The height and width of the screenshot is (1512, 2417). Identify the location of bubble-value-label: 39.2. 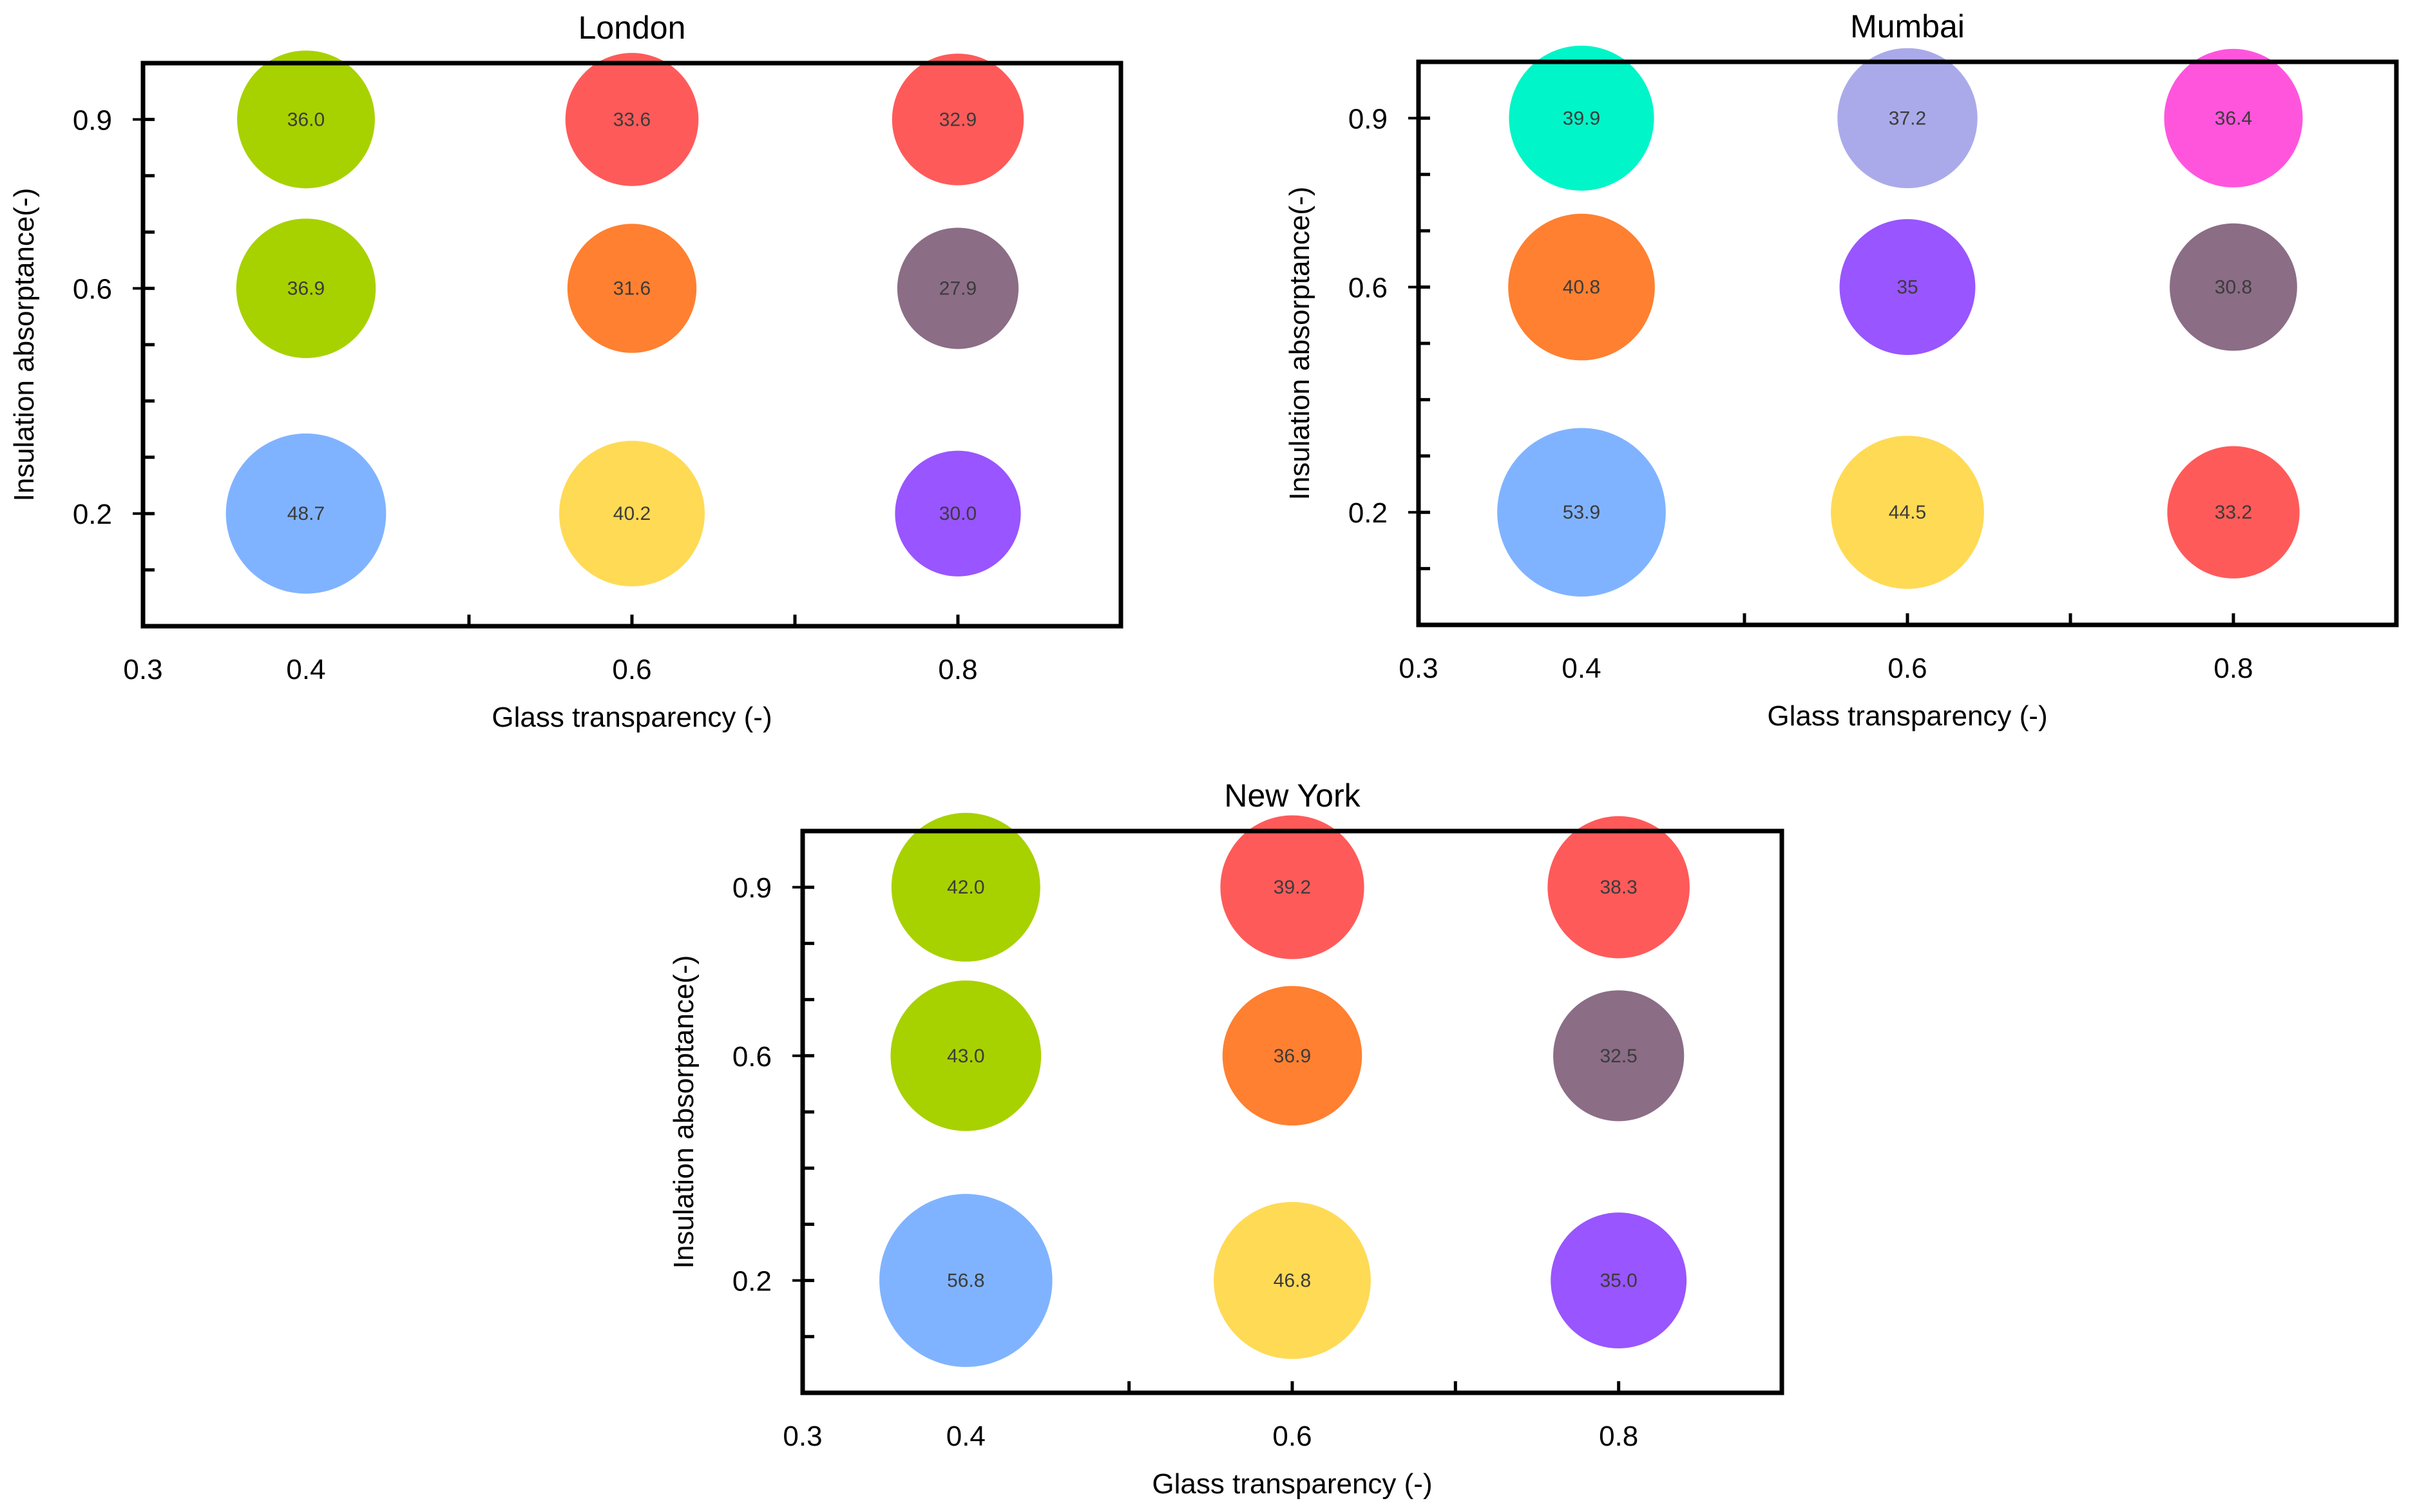
(1292, 887).